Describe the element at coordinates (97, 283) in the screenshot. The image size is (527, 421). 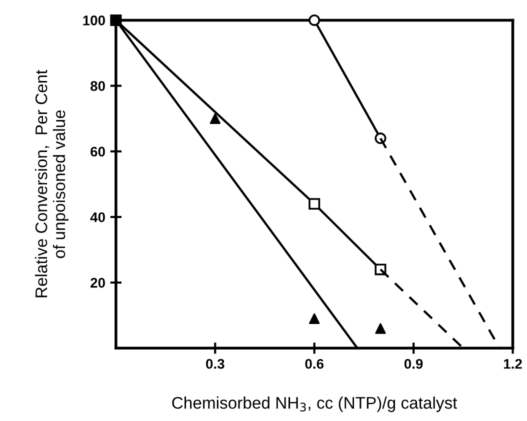
I see `y-tick-label: 20` at that location.